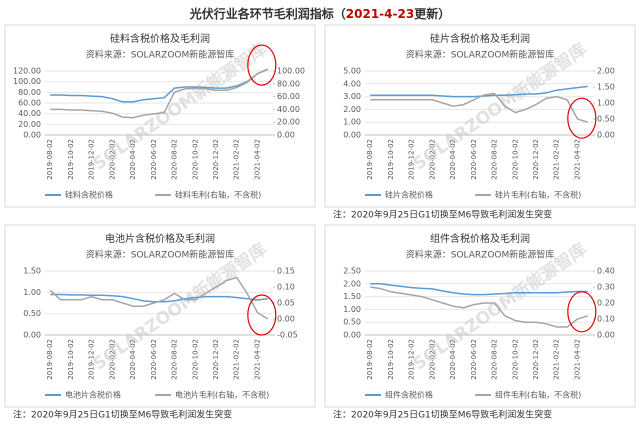  I want to click on y2-tick-label: 20.00, so click(288, 122).